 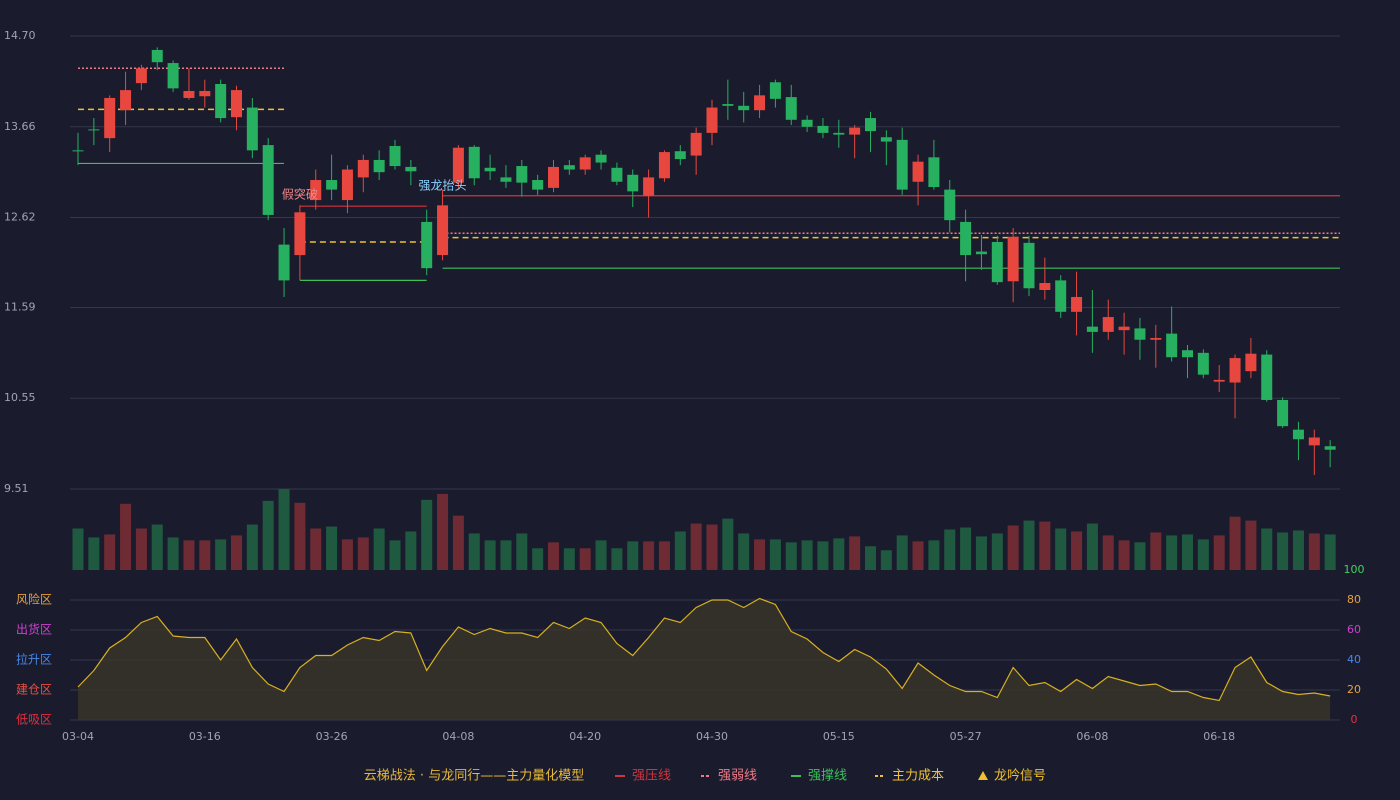 What do you see at coordinates (34, 629) in the screenshot?
I see `zone-label: 出货区` at bounding box center [34, 629].